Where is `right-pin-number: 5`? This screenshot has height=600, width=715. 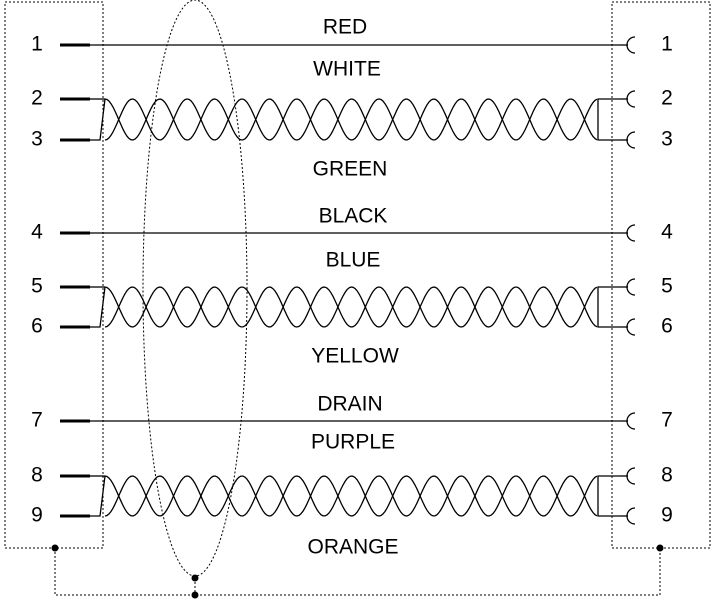 right-pin-number: 5 is located at coordinates (667, 286).